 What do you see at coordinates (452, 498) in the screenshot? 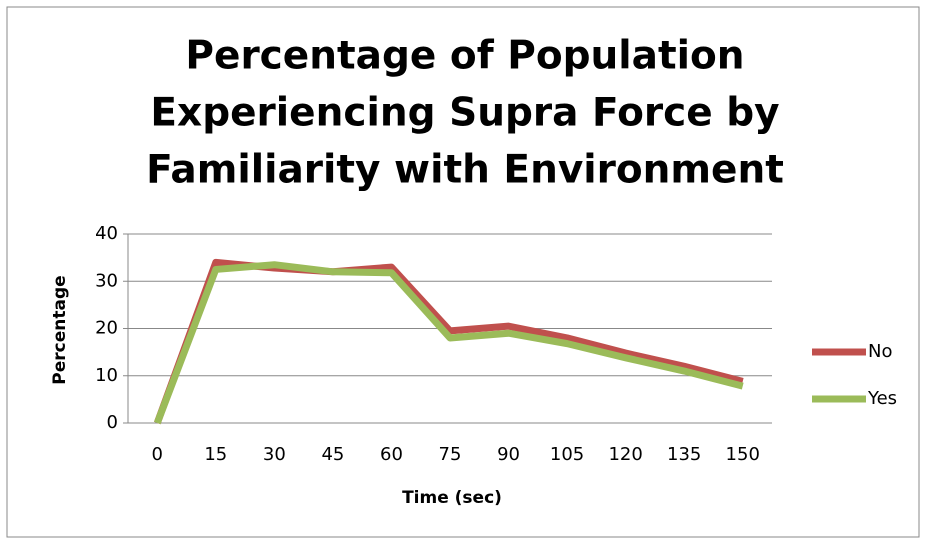
I see `x-axis-title: Time (sec)` at bounding box center [452, 498].